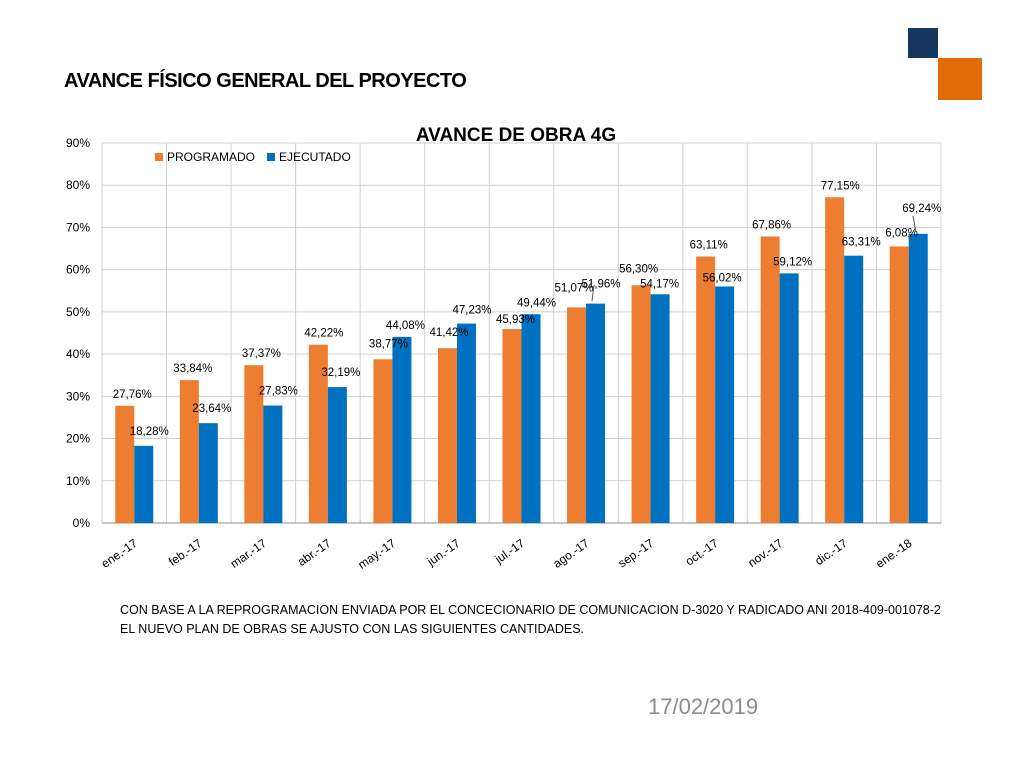 The width and height of the screenshot is (1024, 768). What do you see at coordinates (211, 409) in the screenshot?
I see `data-label-ejecutado: 23,64%` at bounding box center [211, 409].